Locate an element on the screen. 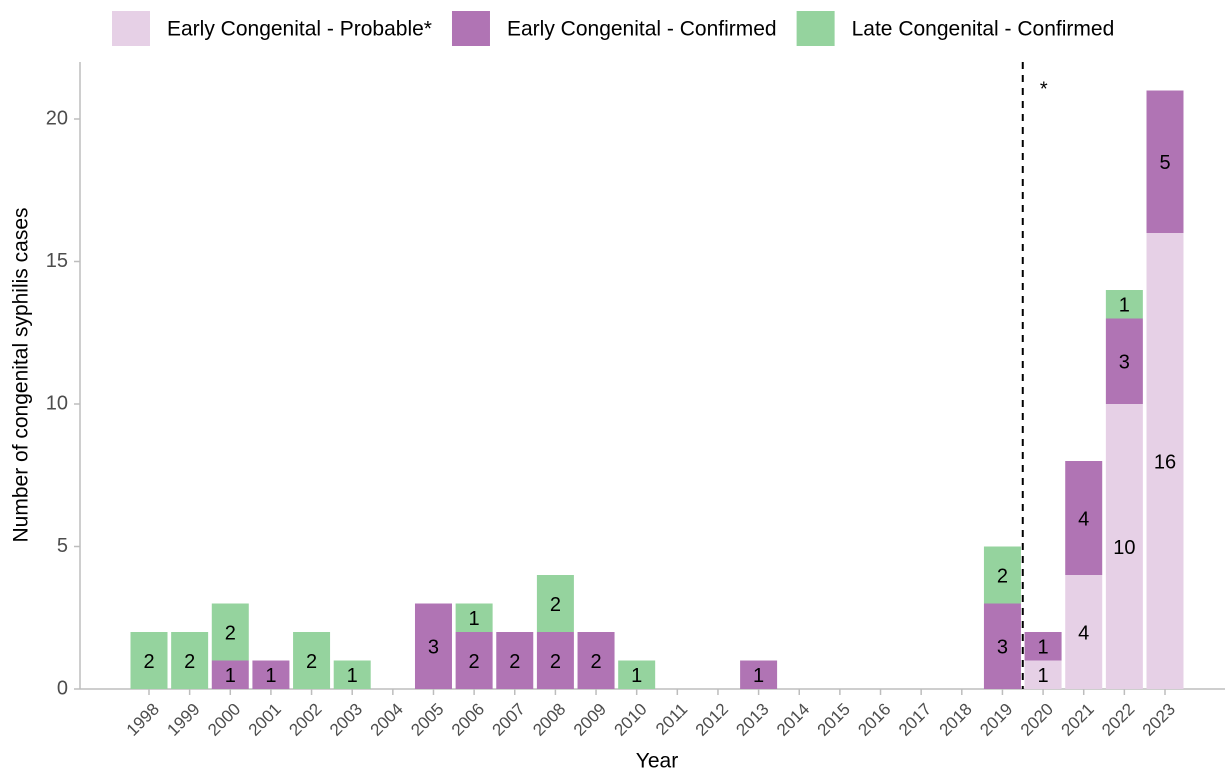  x-tick-label: 2018 is located at coordinates (956, 720).